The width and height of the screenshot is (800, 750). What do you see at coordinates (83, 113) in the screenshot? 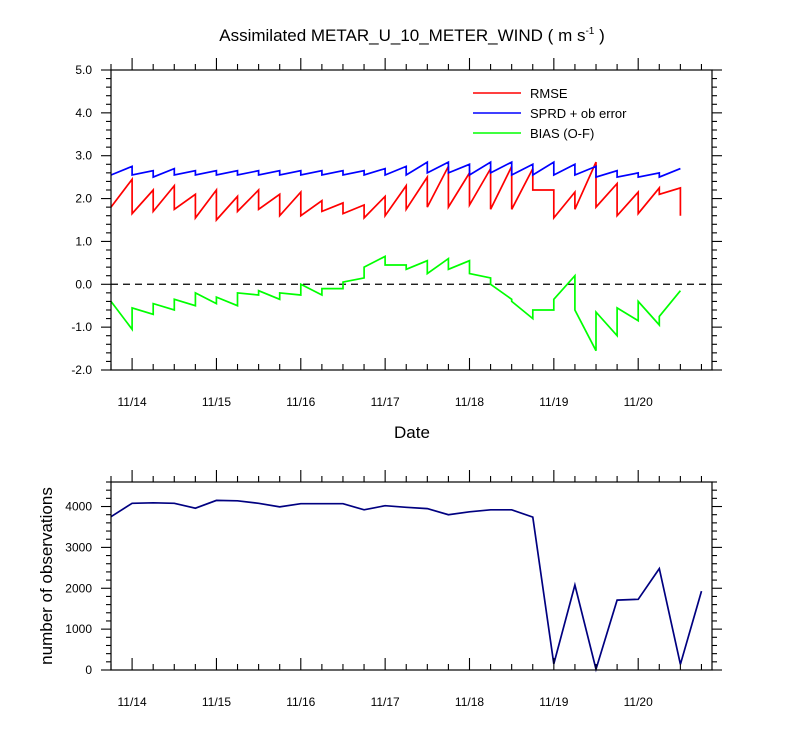
I see `y-tick-label: 4.0` at bounding box center [83, 113].